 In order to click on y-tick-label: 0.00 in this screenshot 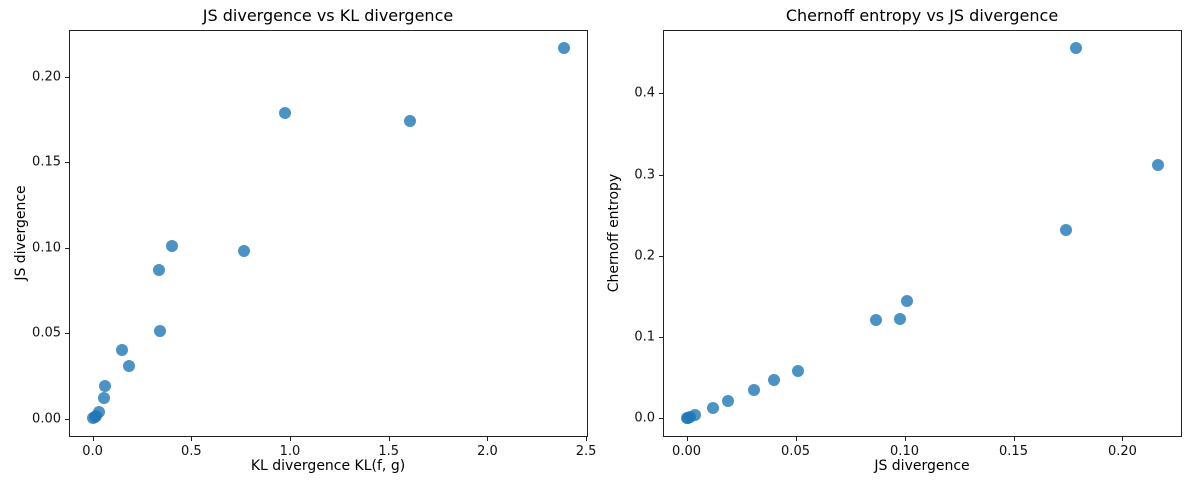, I will do `click(46, 419)`.